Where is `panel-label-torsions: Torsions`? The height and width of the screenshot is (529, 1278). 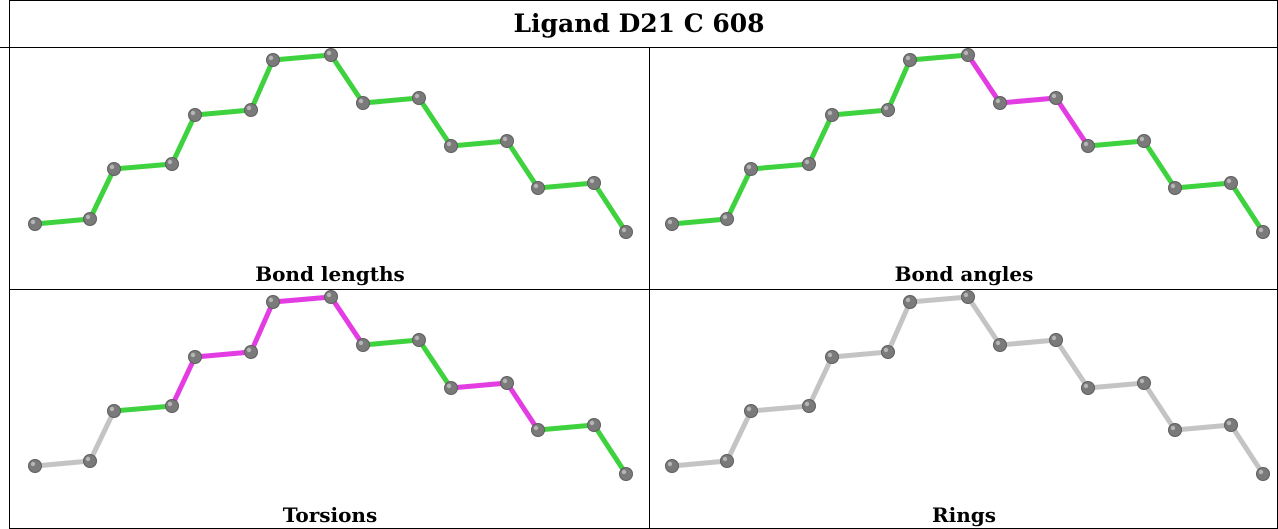 panel-label-torsions: Torsions is located at coordinates (330, 515).